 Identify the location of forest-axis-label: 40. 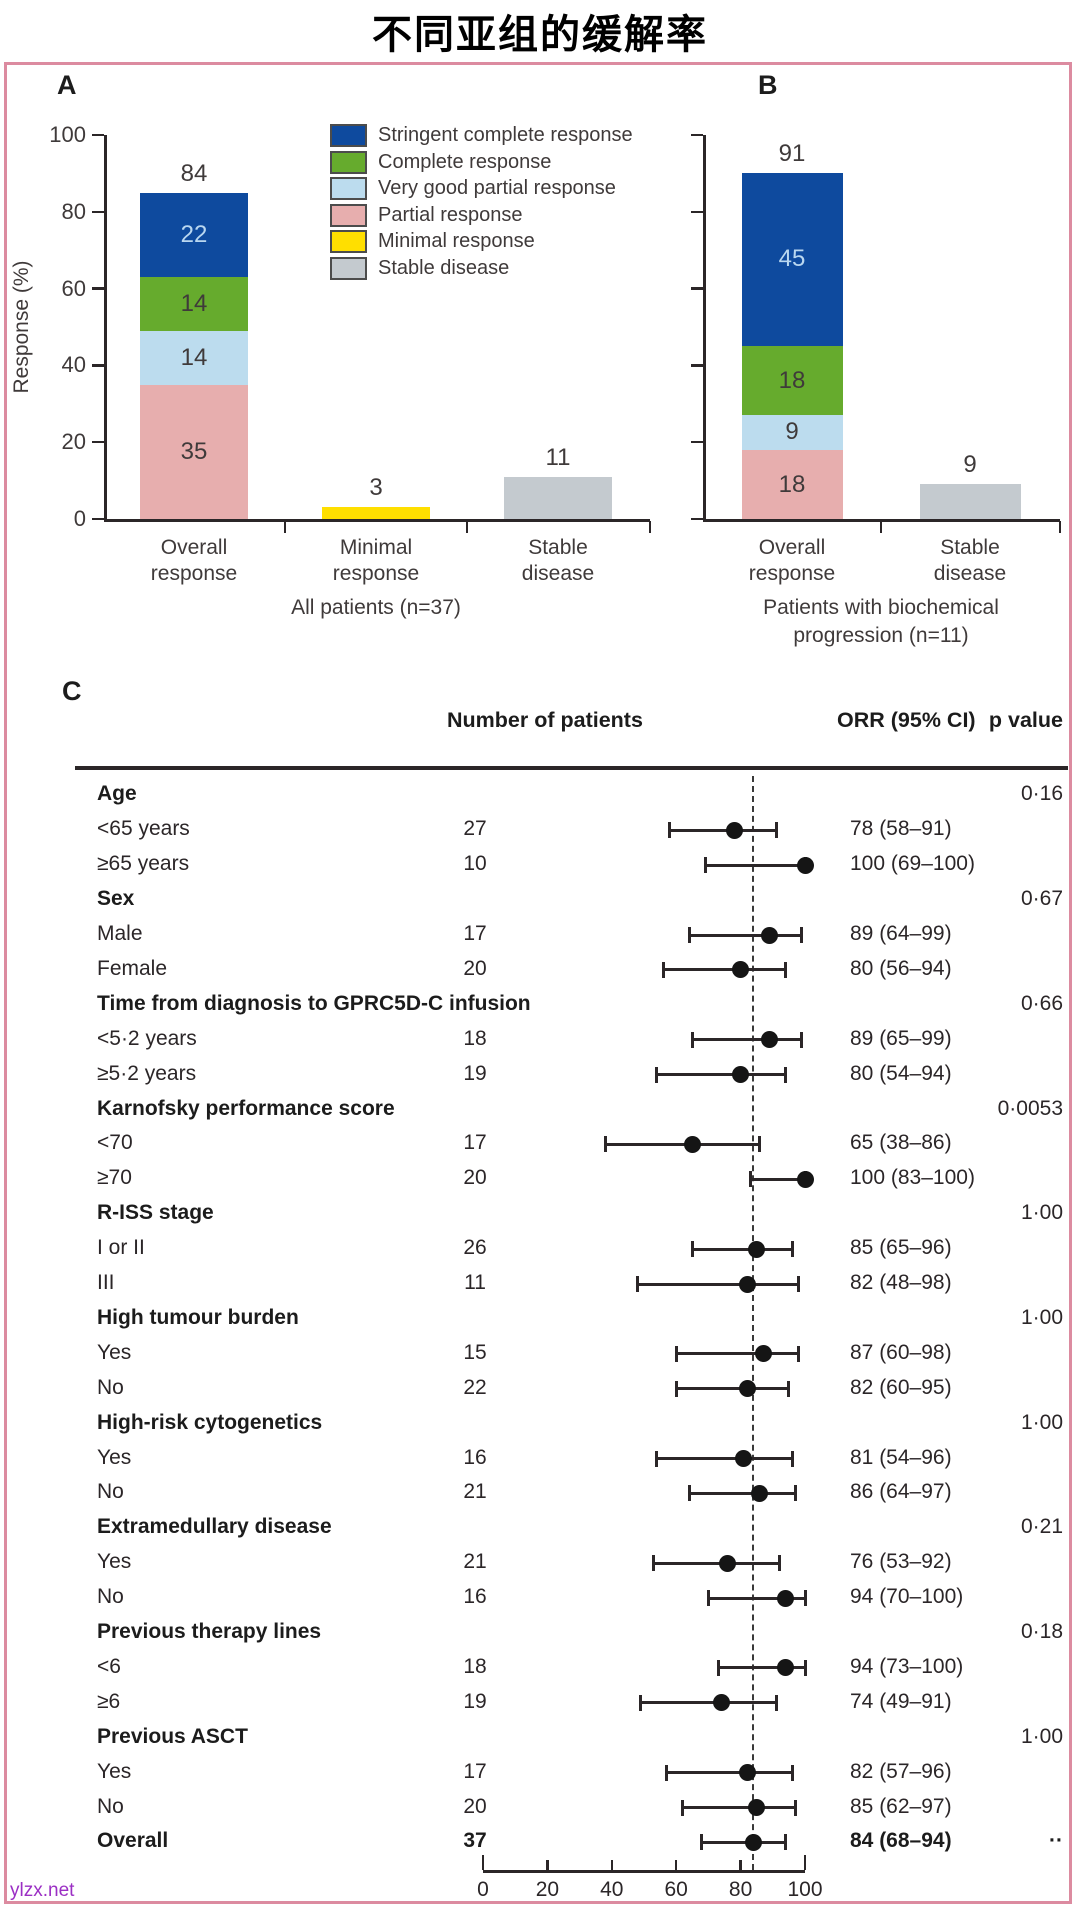
(612, 1889).